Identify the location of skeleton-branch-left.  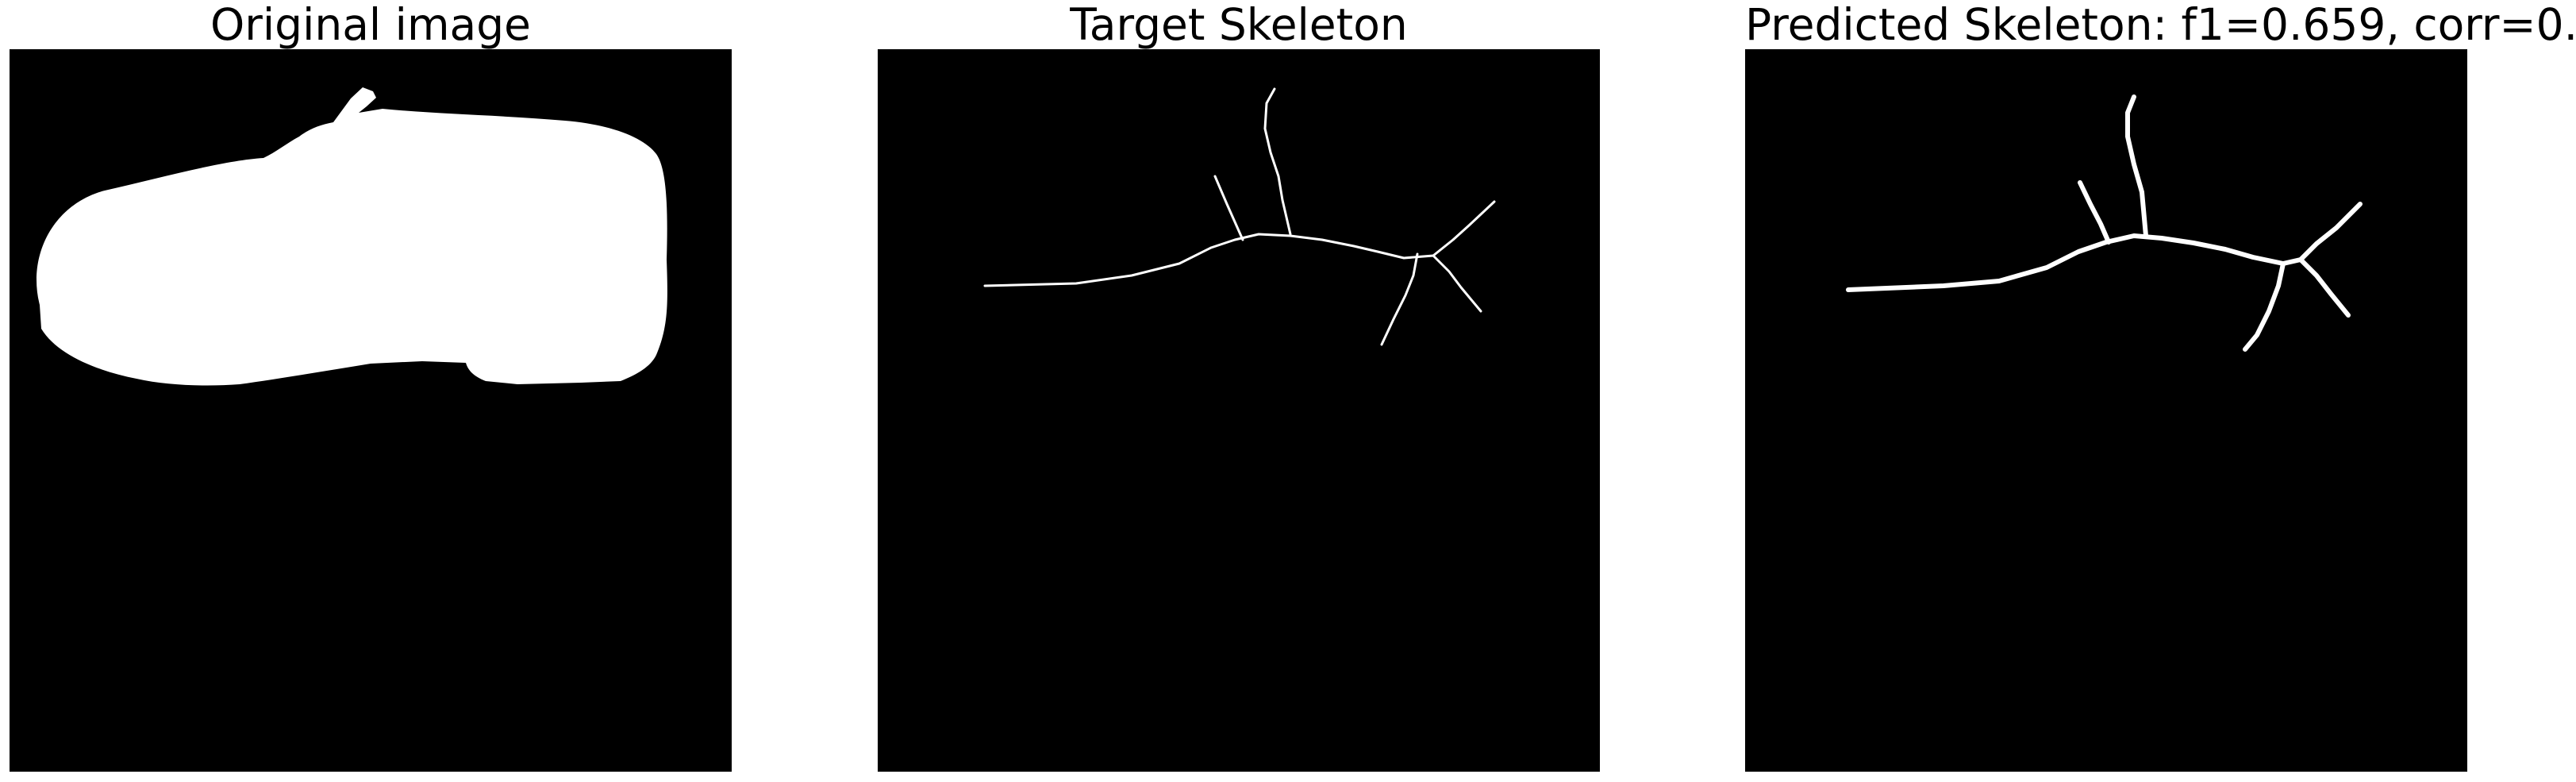
(1228, 208).